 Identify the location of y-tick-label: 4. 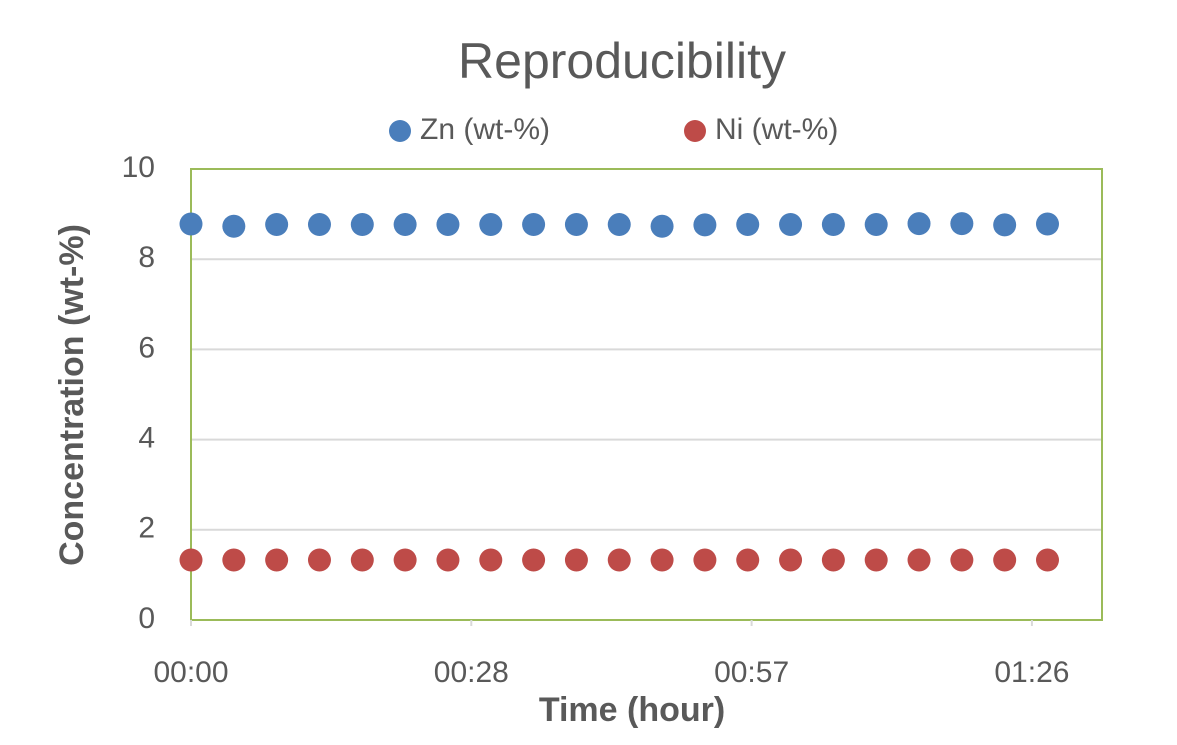
(146, 438).